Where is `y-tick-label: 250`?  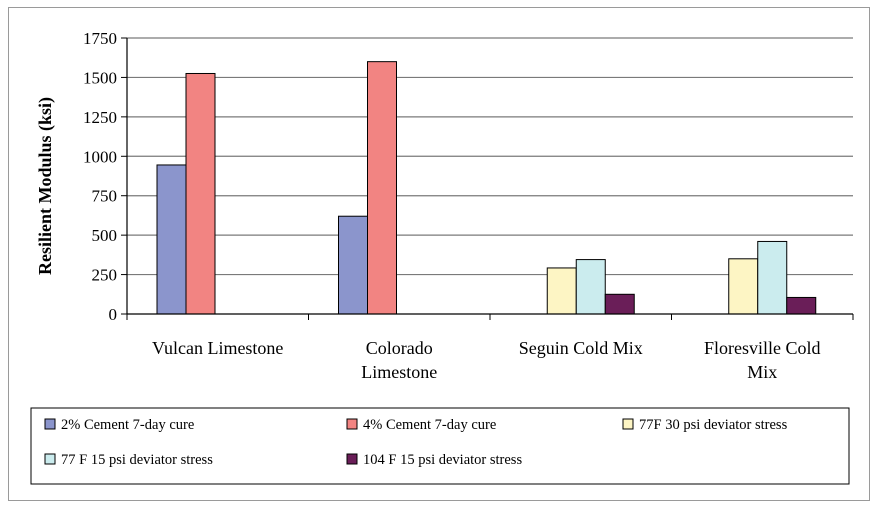 y-tick-label: 250 is located at coordinates (105, 275).